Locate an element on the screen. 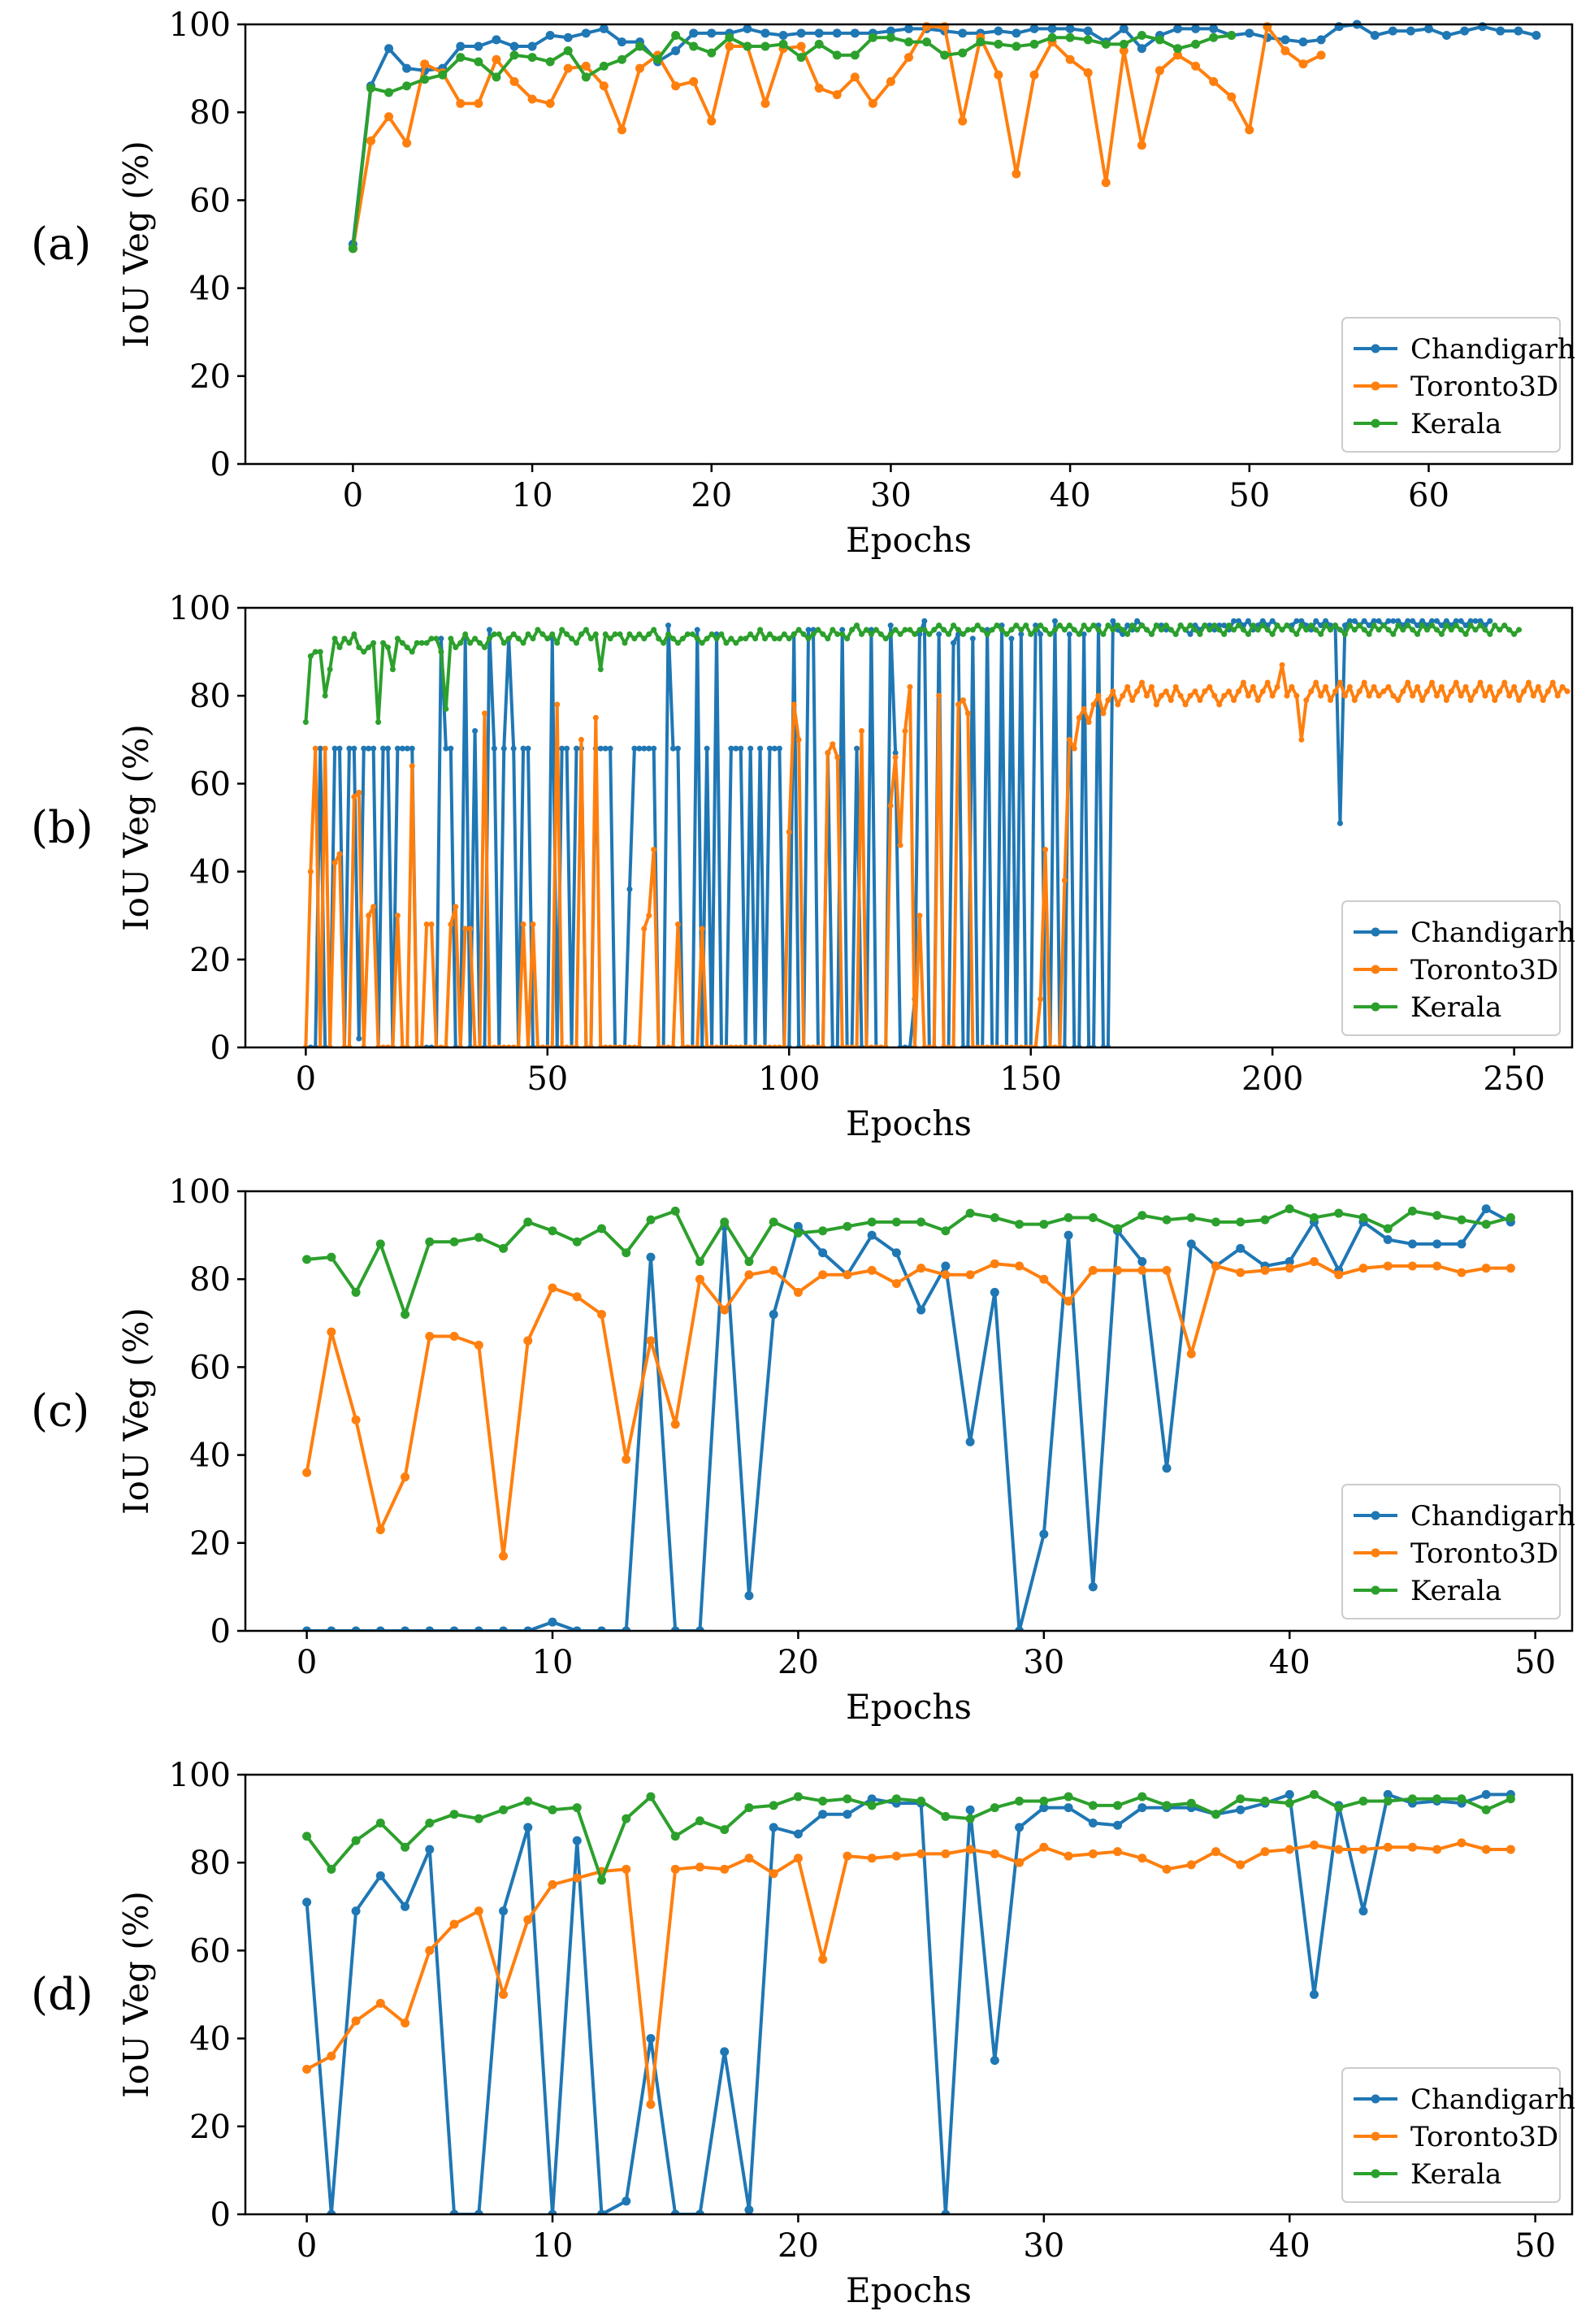 The height and width of the screenshot is (2324, 1590). series-line-chandigarh is located at coordinates (909, 1419).